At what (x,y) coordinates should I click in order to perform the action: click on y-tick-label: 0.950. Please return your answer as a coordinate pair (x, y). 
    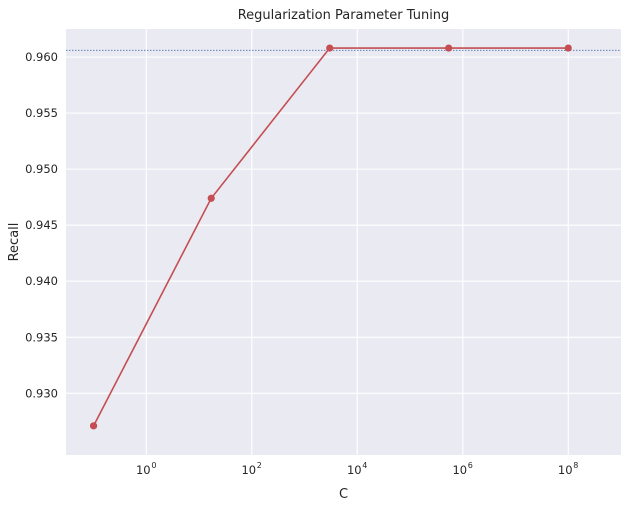
    Looking at the image, I should click on (41, 169).